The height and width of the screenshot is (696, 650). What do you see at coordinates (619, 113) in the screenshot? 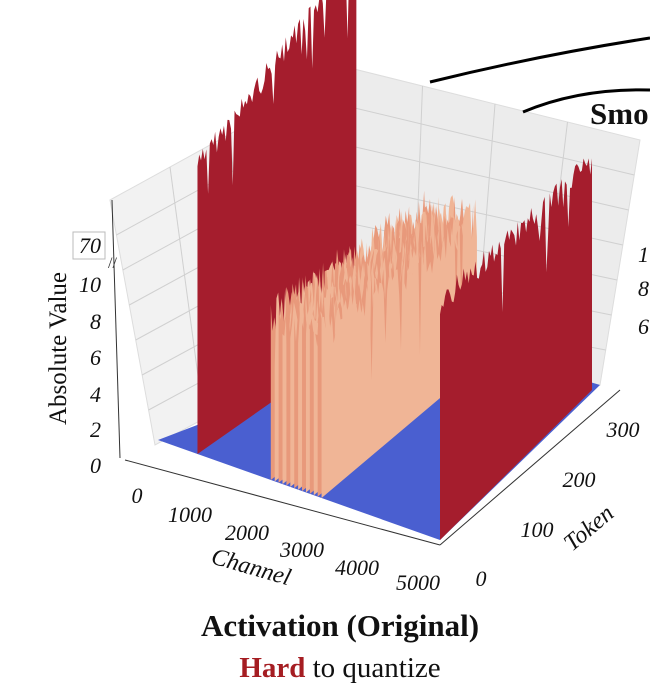
I see `cut-label: Smo` at bounding box center [619, 113].